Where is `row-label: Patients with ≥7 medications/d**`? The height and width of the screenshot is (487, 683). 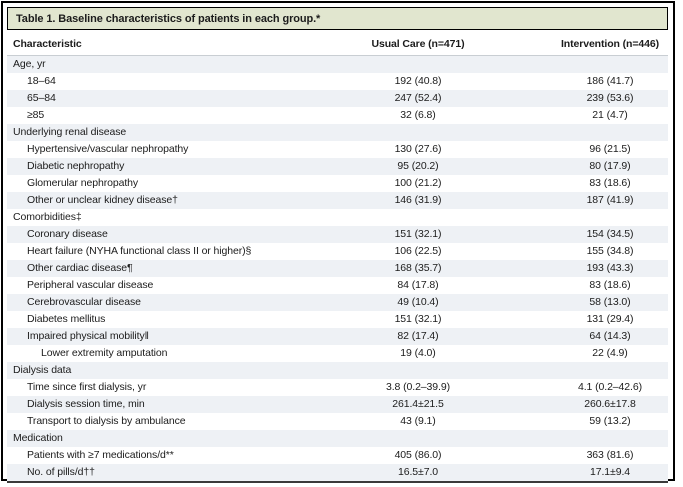 row-label: Patients with ≥7 medications/d** is located at coordinates (100, 455).